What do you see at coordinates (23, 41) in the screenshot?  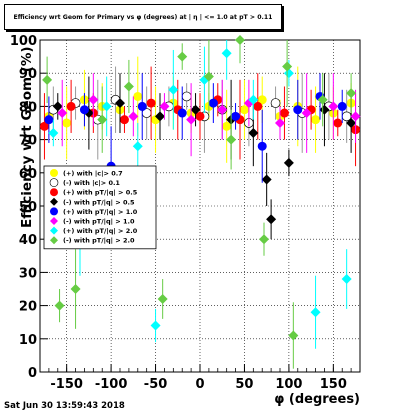 I see `y-tick-label: 100` at bounding box center [23, 41].